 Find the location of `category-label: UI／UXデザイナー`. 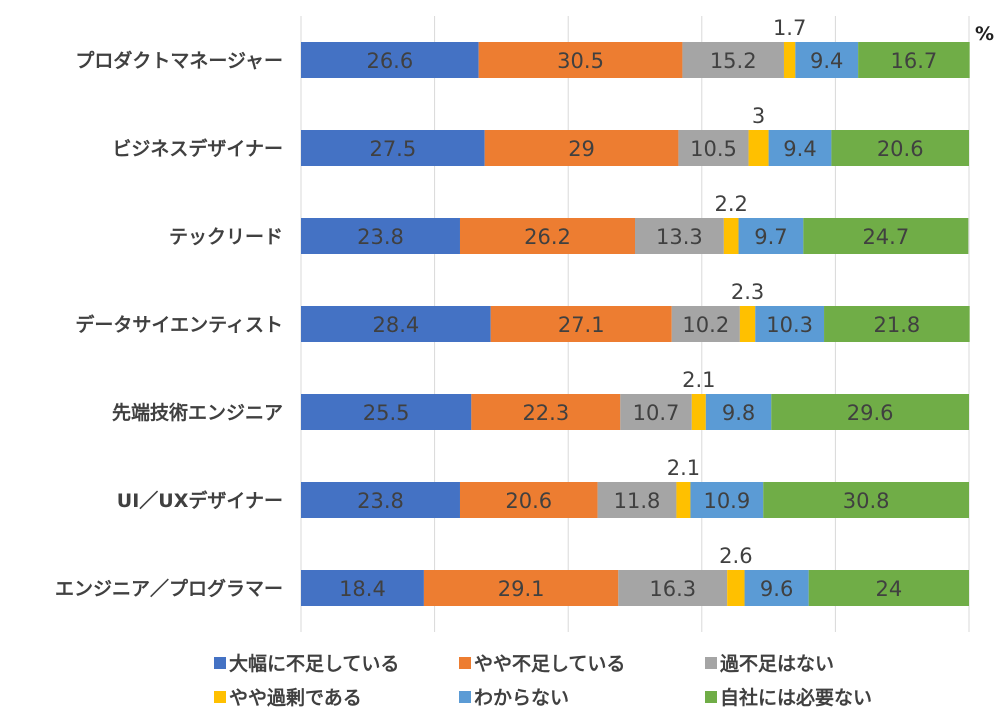

category-label: UI／UXデザイナー is located at coordinates (200, 500).